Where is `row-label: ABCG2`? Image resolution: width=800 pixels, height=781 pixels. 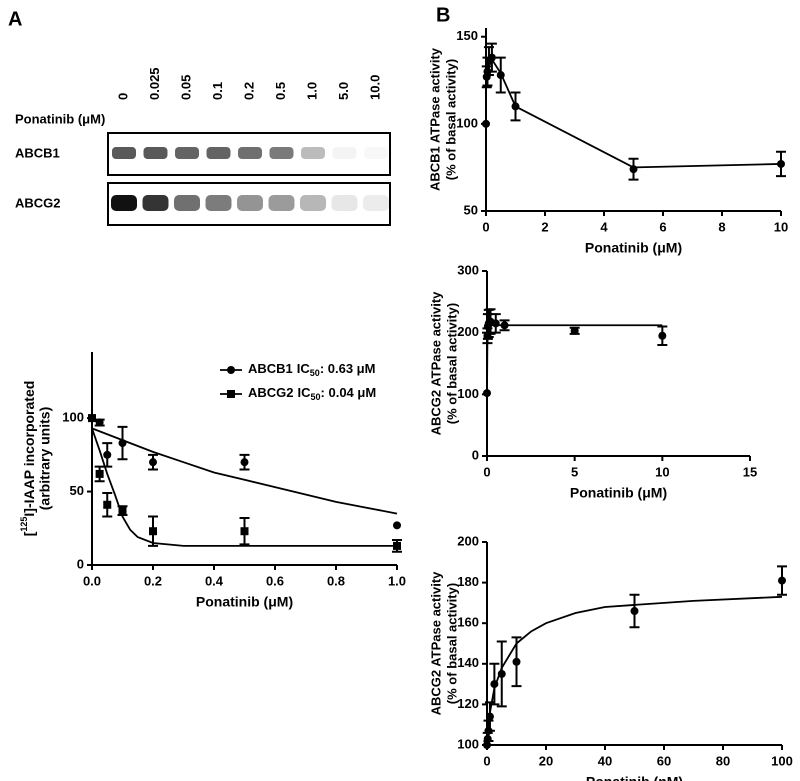
row-label: ABCG2 is located at coordinates (38, 202).